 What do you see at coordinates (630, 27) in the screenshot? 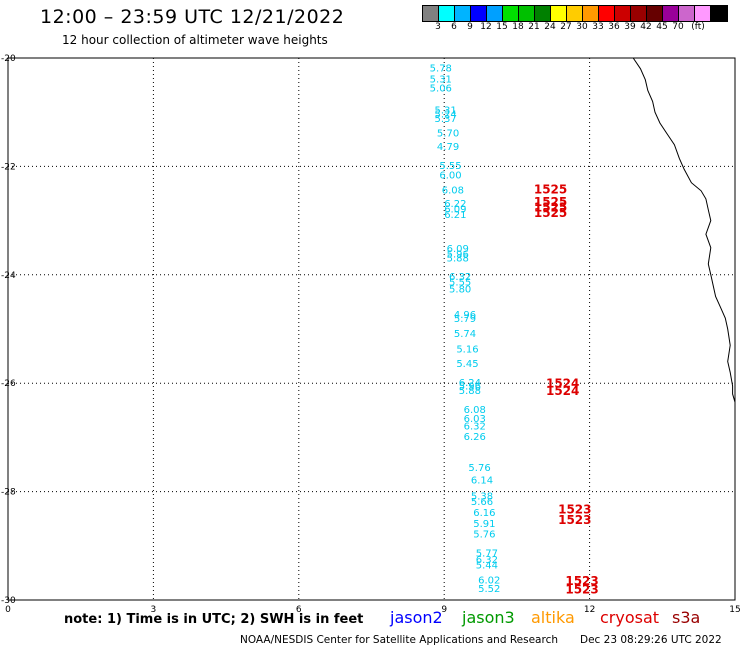
I see `legend-label: 39` at bounding box center [630, 27].